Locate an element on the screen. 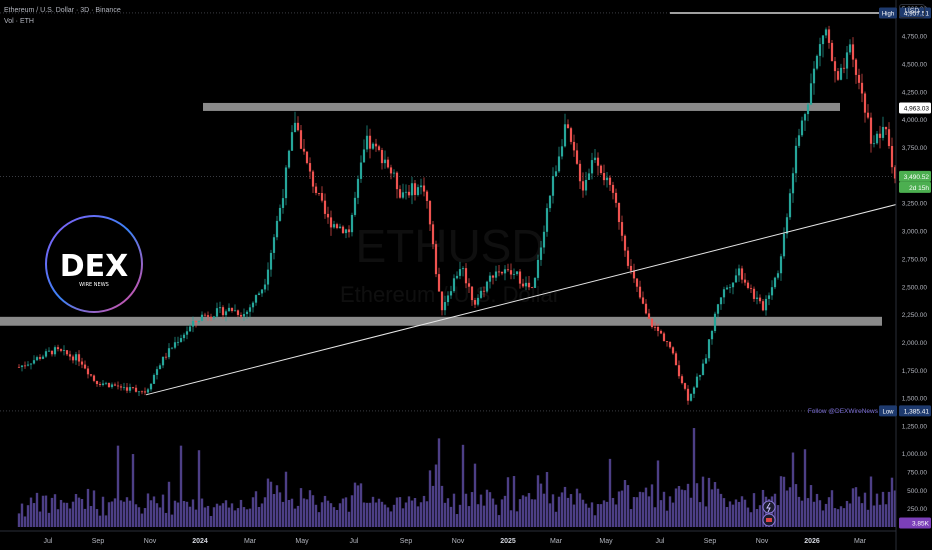 The image size is (932, 550). chart-icons is located at coordinates (769, 513).